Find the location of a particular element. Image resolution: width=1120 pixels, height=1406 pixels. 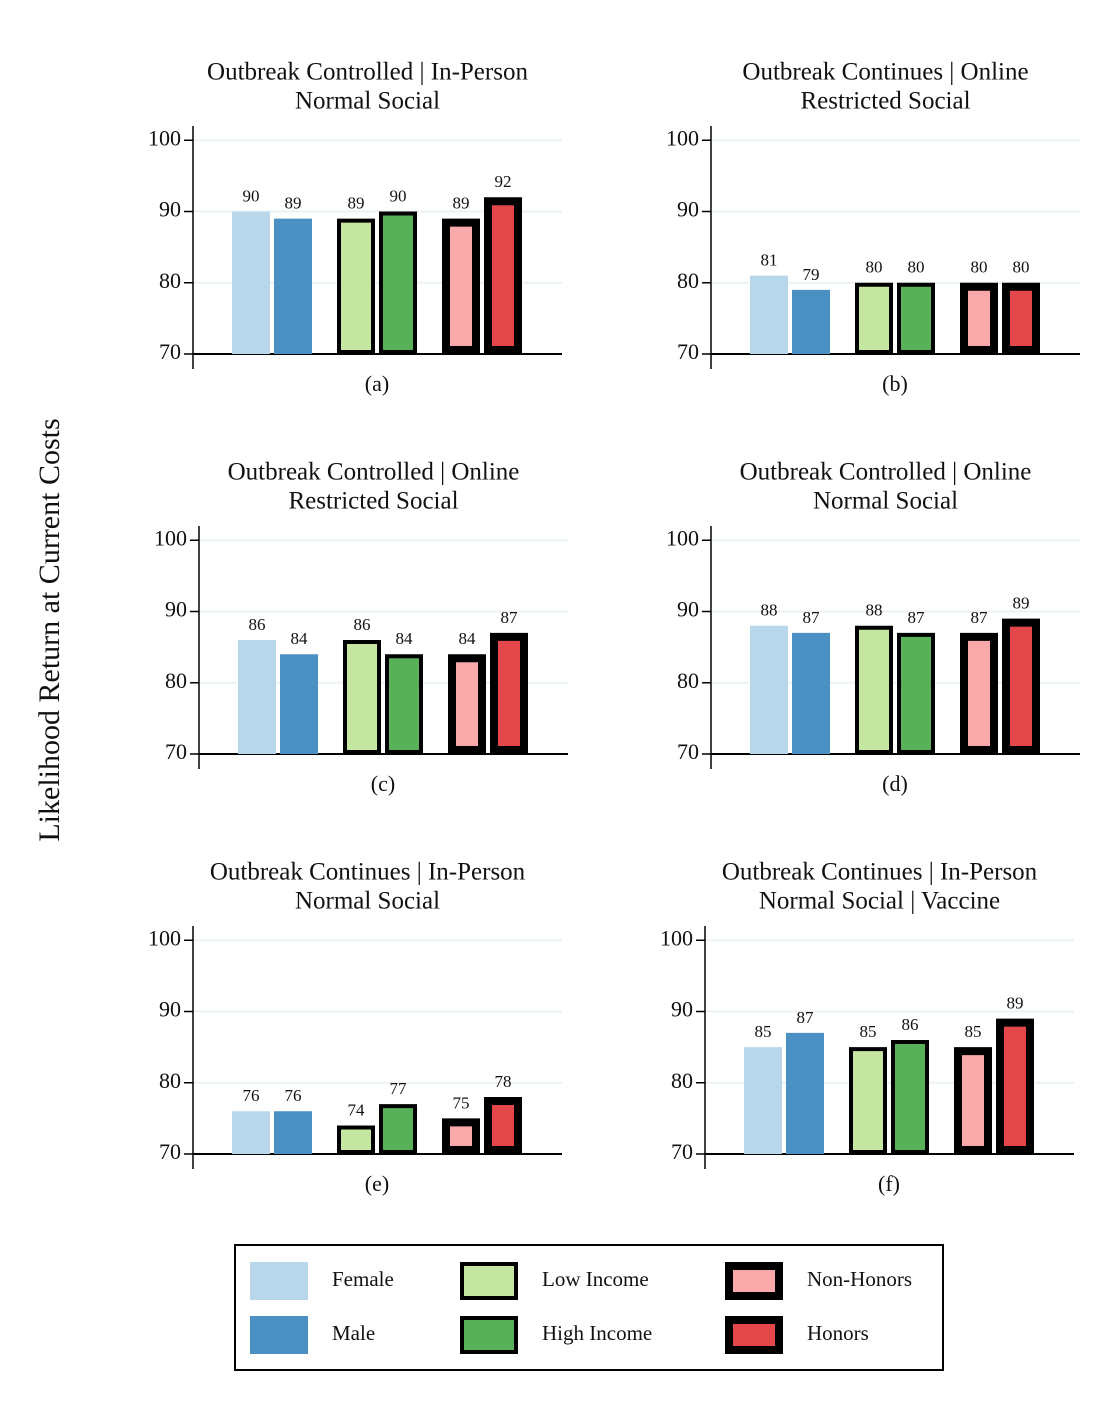

panel-caption: (e) is located at coordinates (377, 1183).